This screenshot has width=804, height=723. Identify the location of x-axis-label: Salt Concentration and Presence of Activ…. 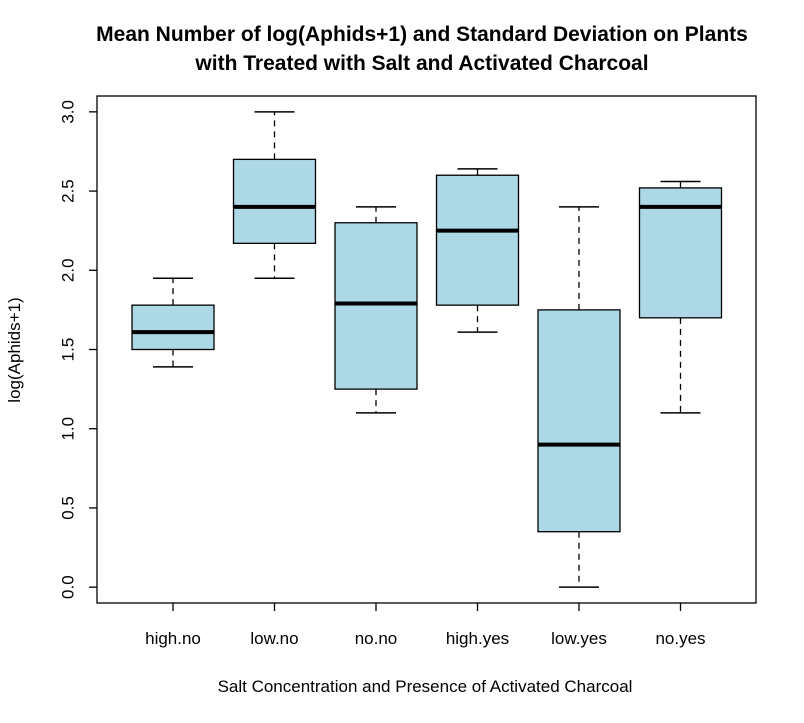
(425, 686).